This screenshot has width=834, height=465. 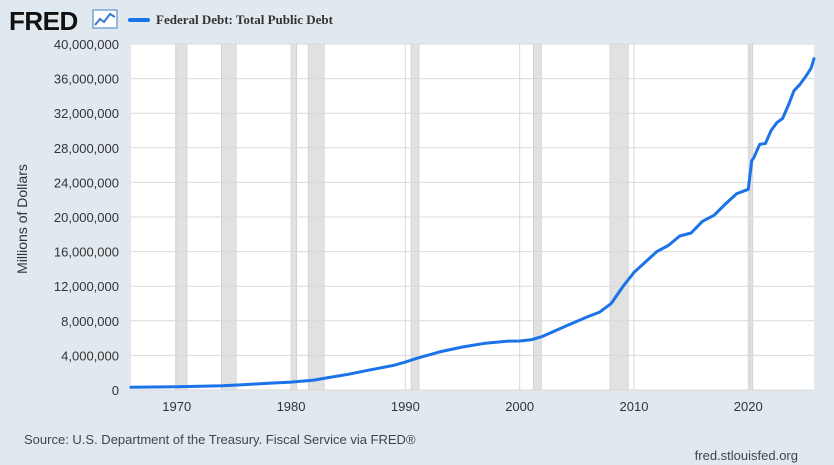 I want to click on legend: Federal Debt: Total Public Debt, so click(x=230, y=20).